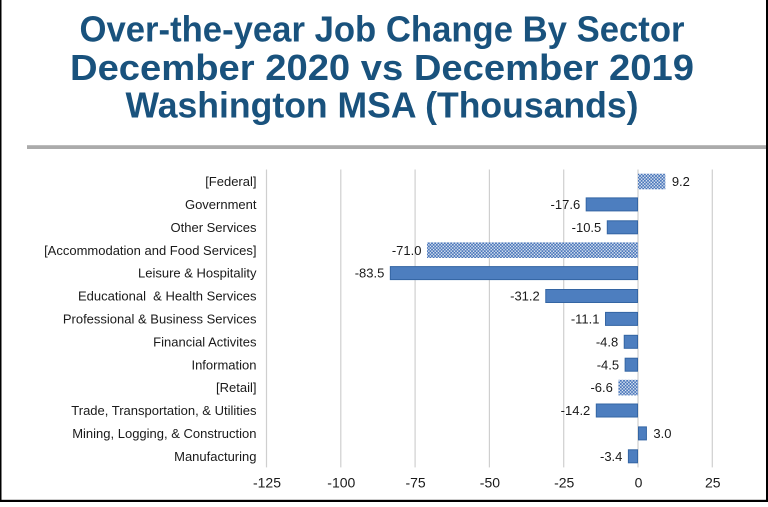 This screenshot has width=768, height=507. What do you see at coordinates (223, 364) in the screenshot?
I see `svg-text: Information` at bounding box center [223, 364].